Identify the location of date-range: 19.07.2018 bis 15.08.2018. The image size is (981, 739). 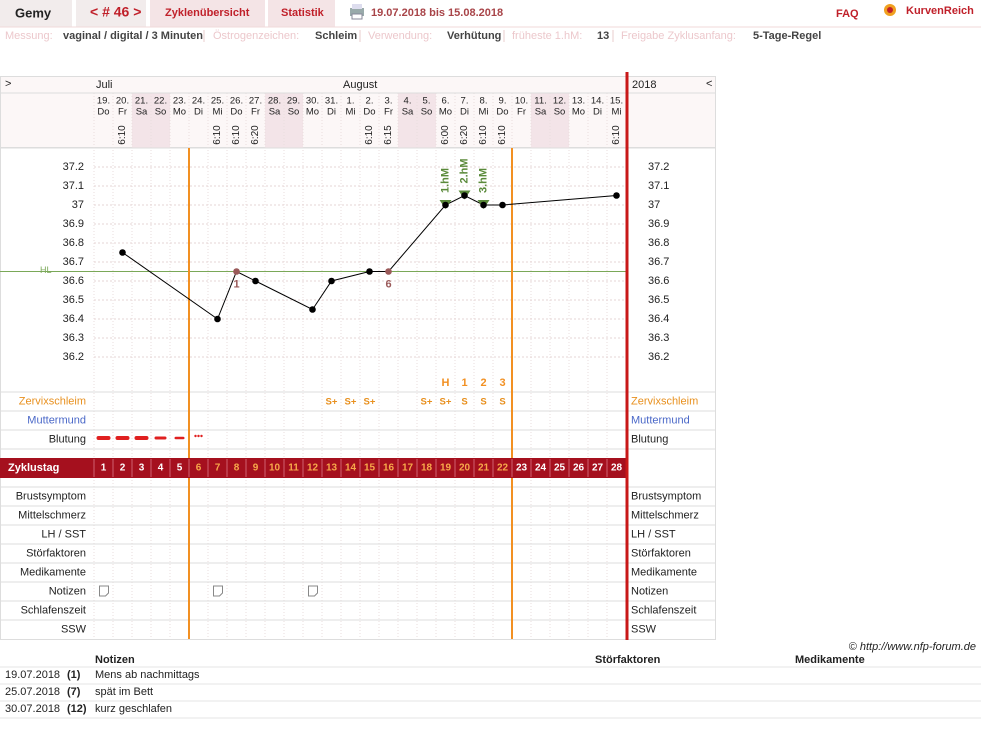
(437, 13).